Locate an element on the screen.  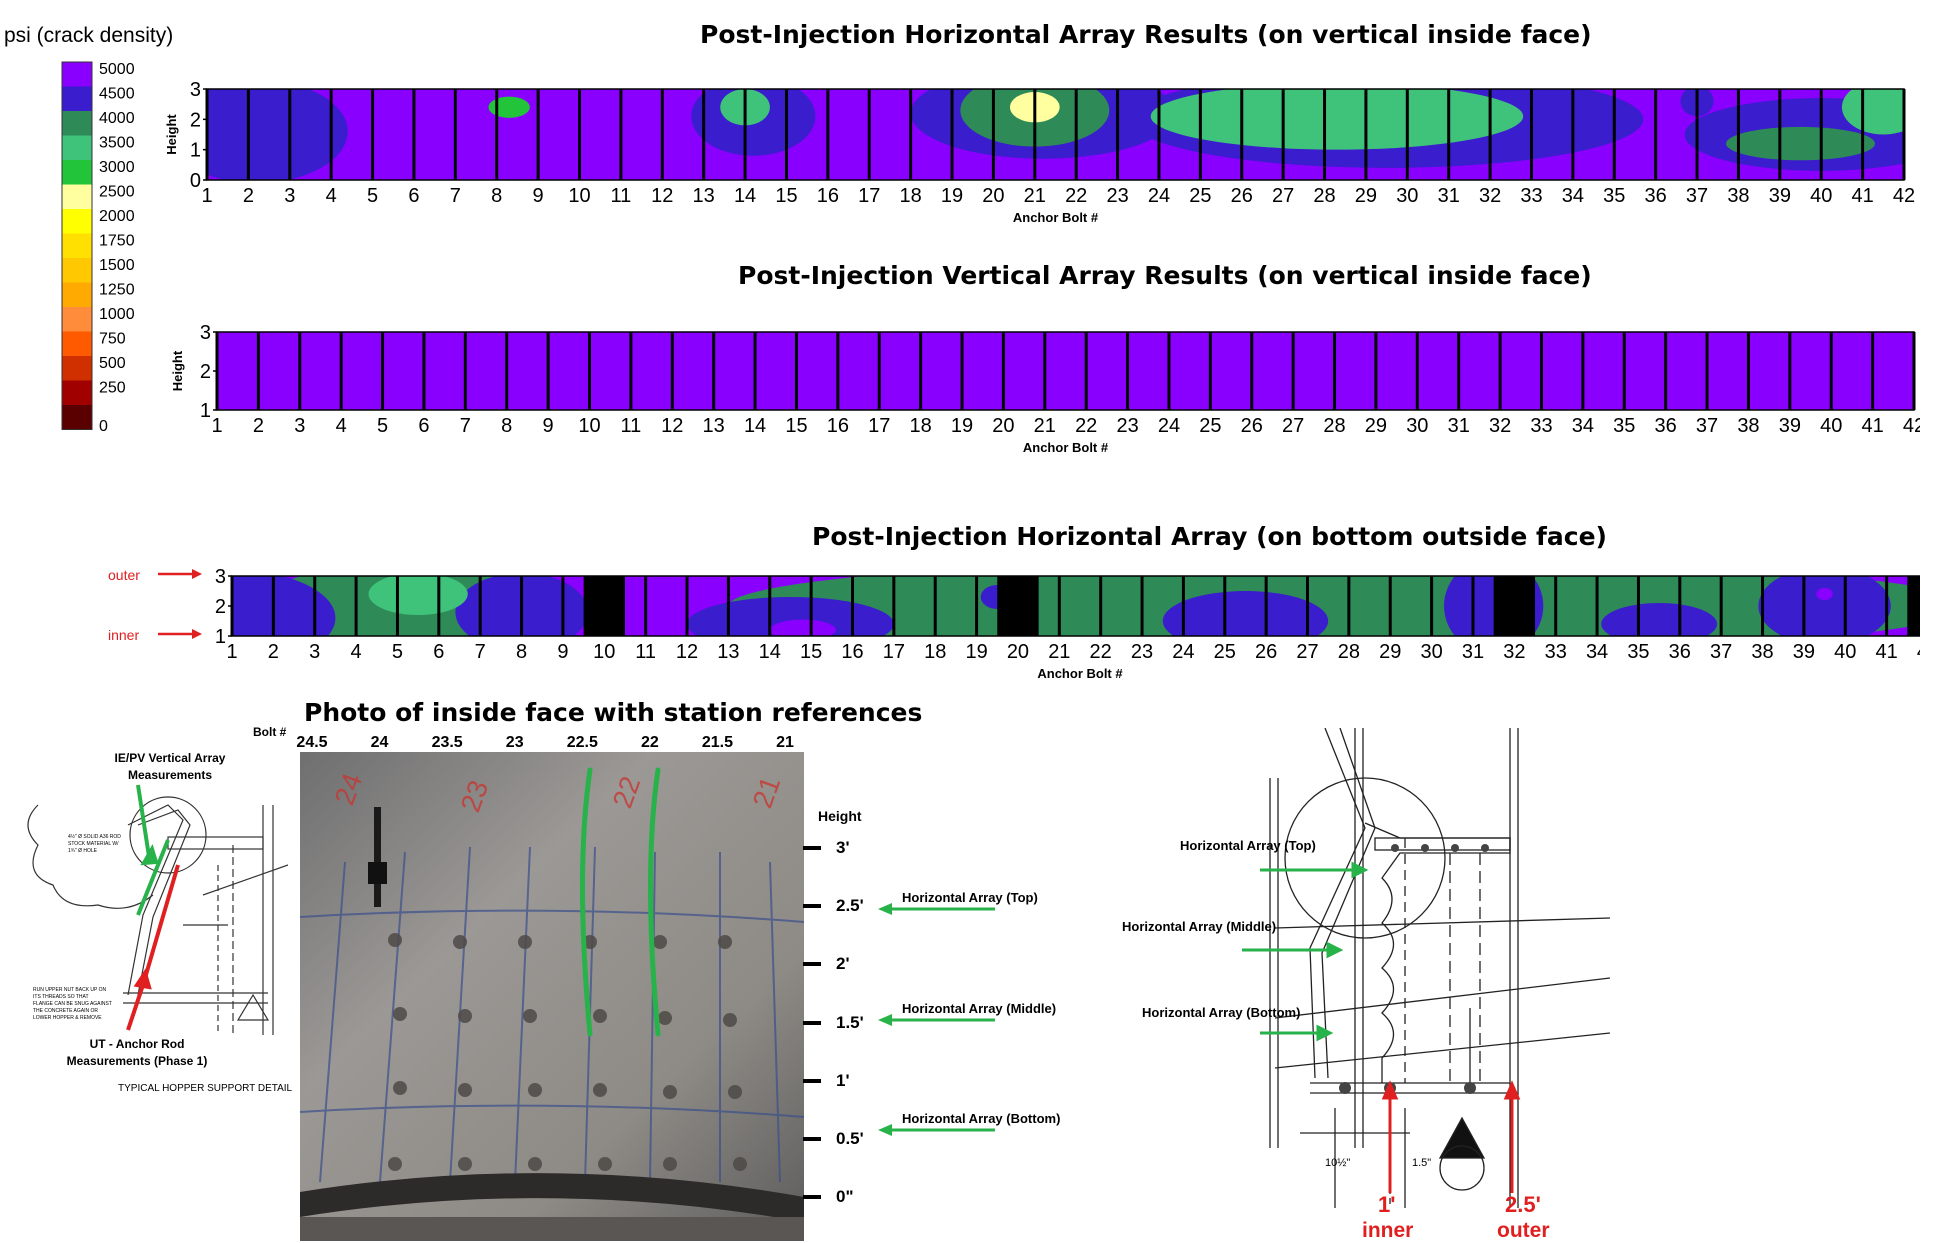
bolt-tick-24.5: 24.5 is located at coordinates (312, 742).